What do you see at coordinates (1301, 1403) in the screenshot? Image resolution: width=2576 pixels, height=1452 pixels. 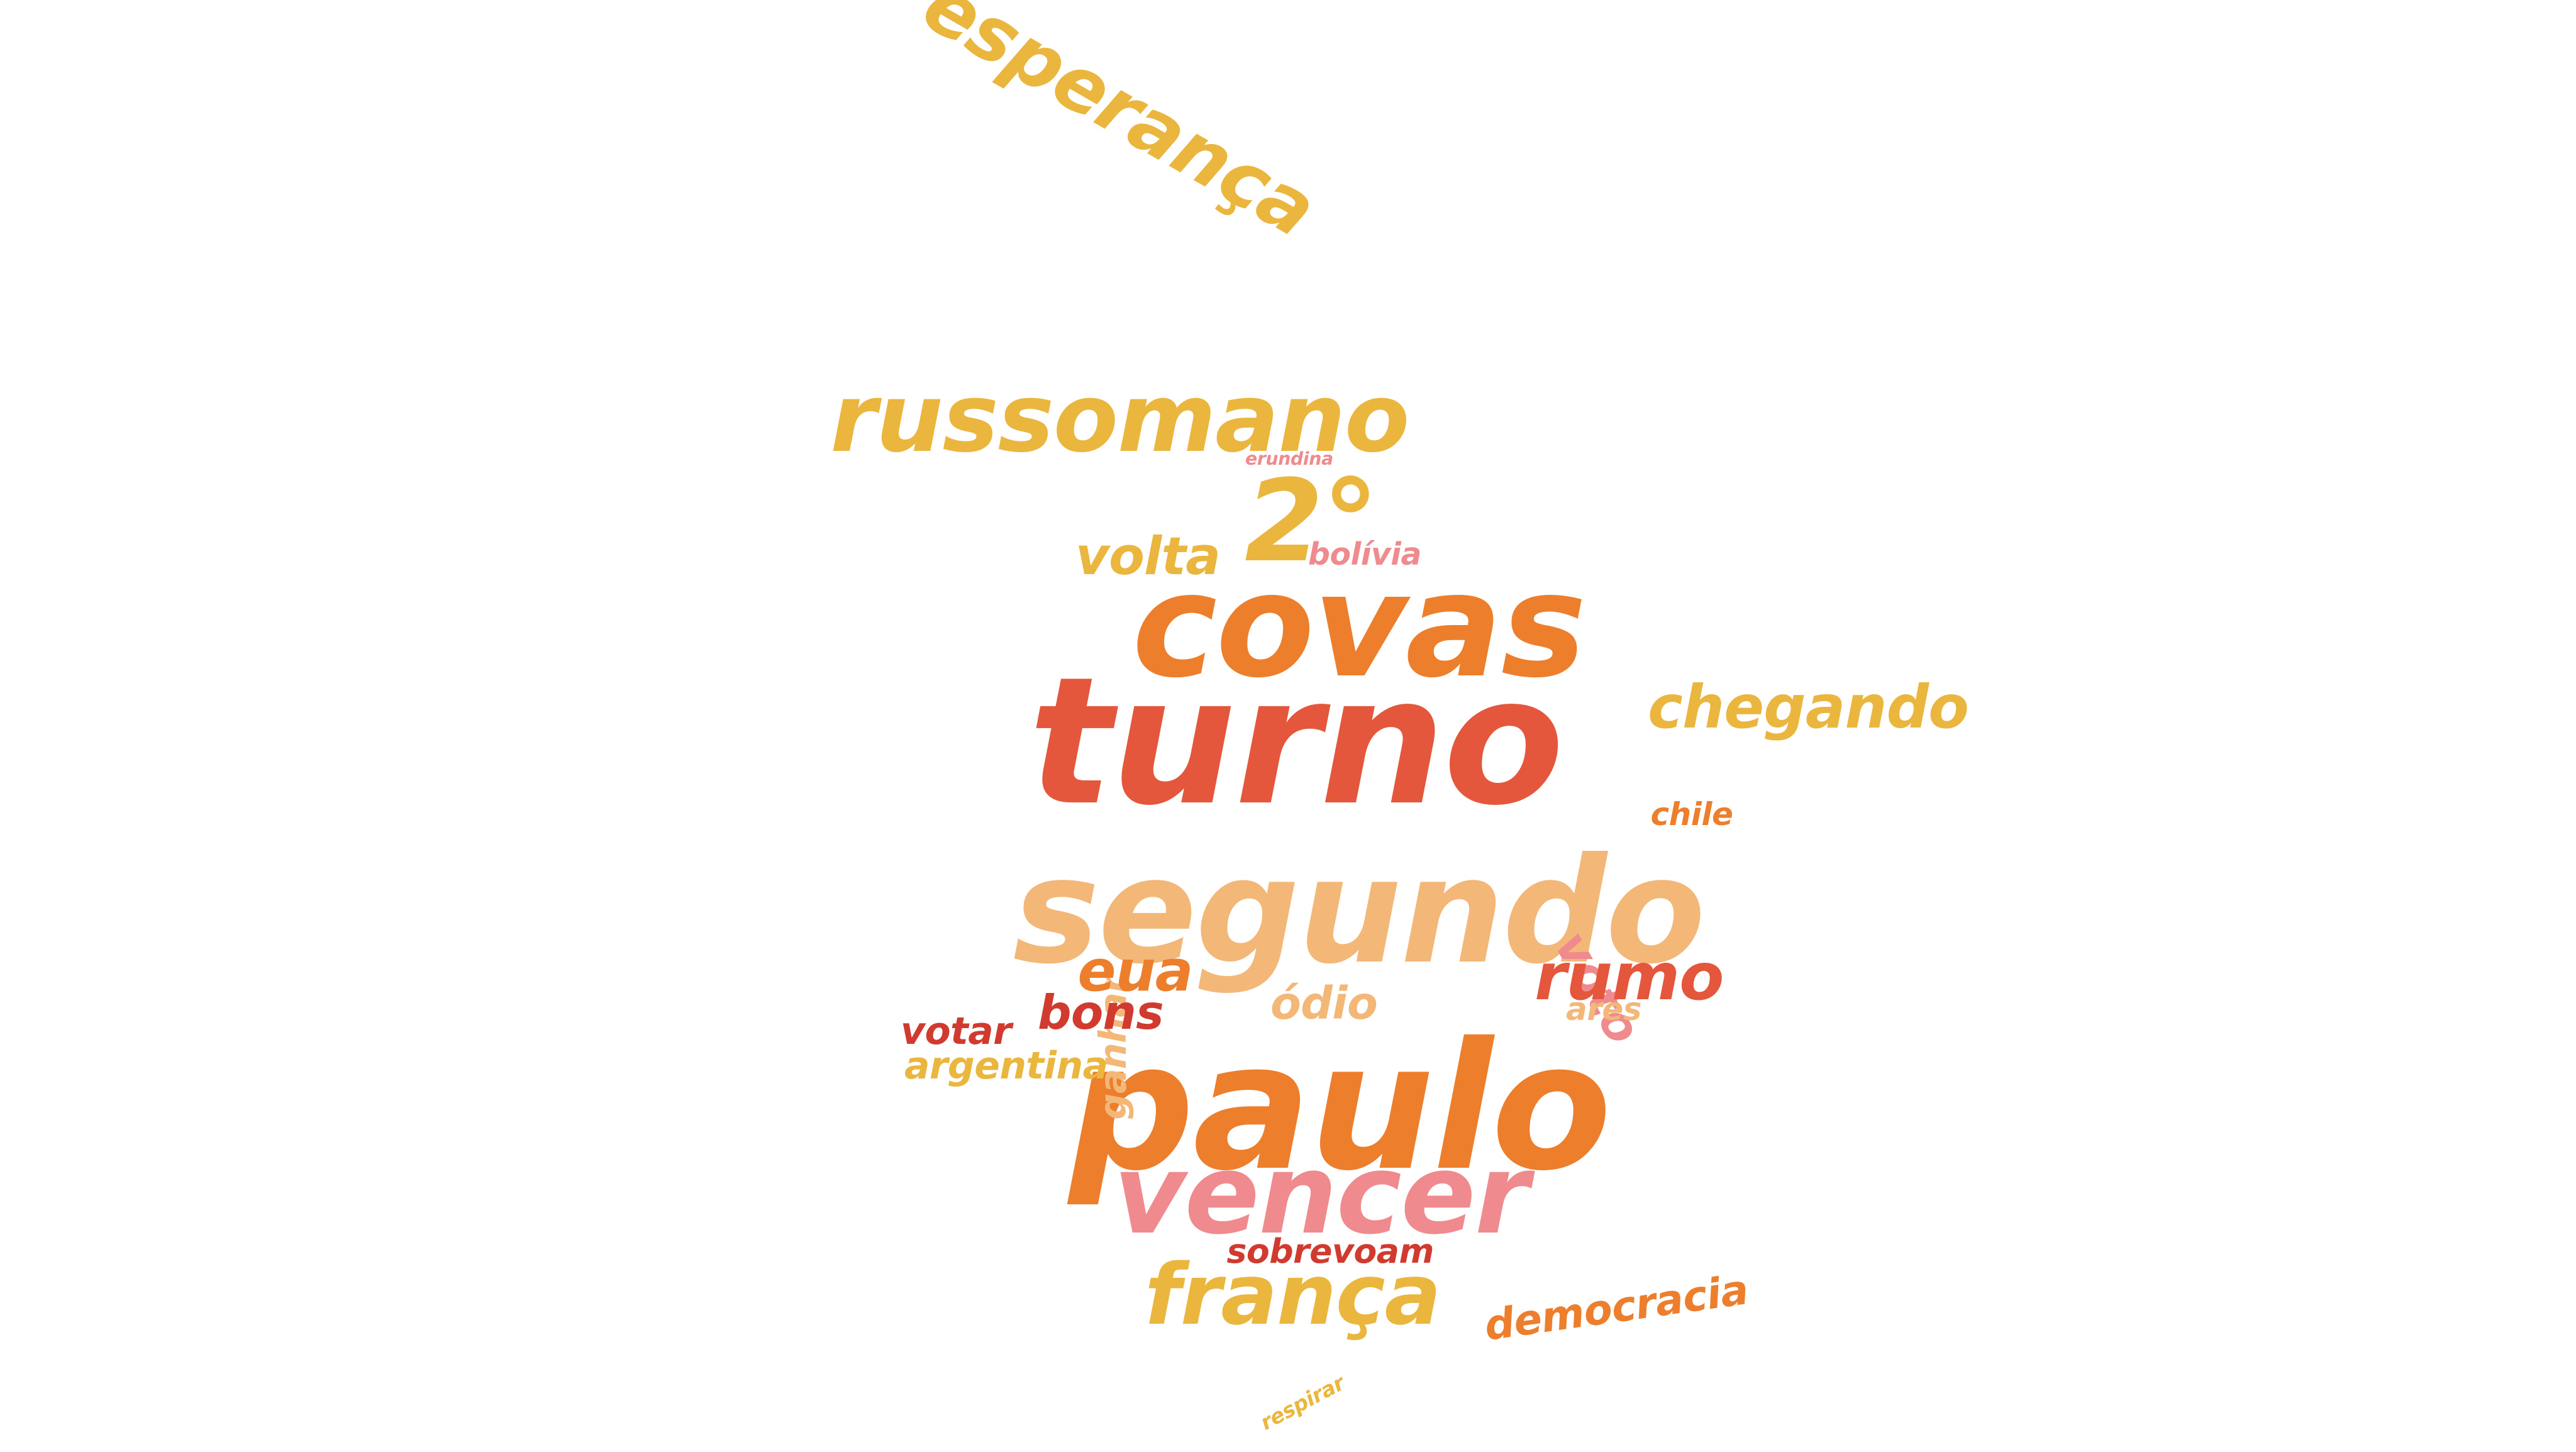 I see `word-respirar: respirar` at bounding box center [1301, 1403].